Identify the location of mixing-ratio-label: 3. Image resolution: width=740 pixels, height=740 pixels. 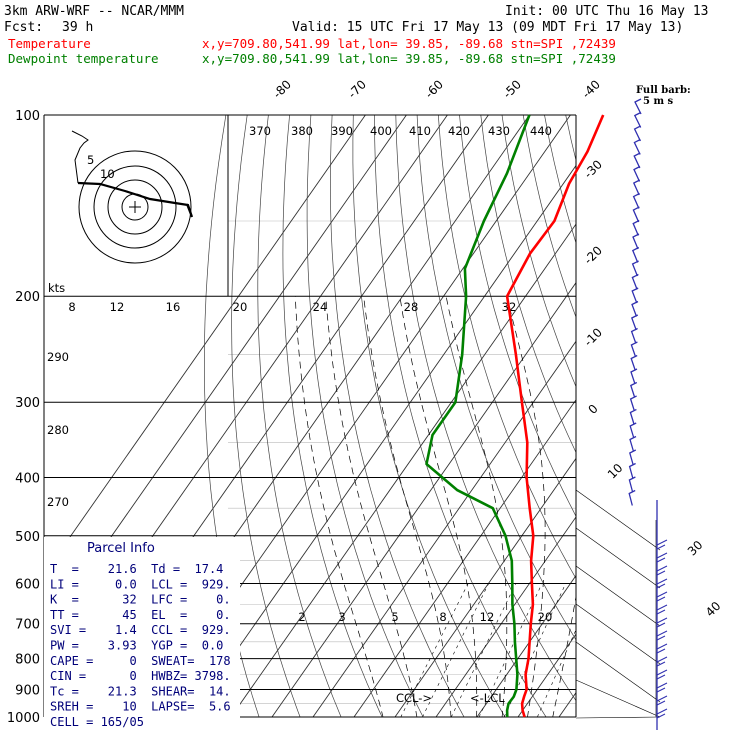
(341, 617).